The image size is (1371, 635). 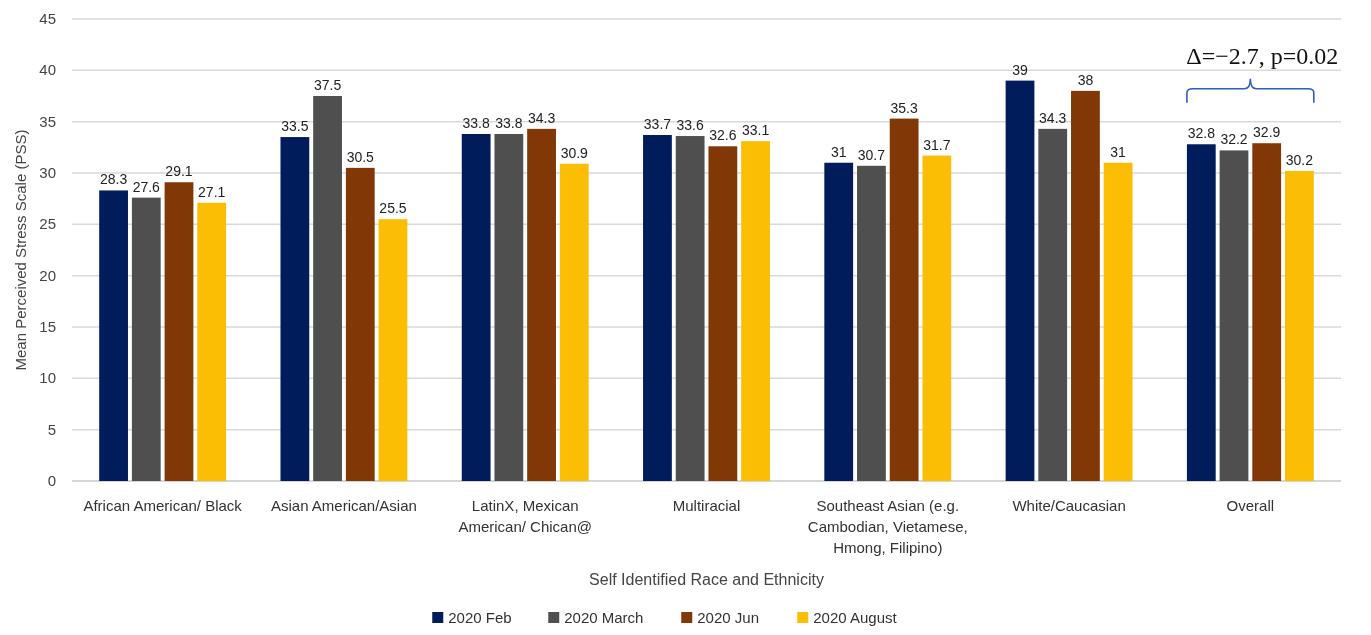 What do you see at coordinates (937, 144) in the screenshot?
I see `data-label: 31.7` at bounding box center [937, 144].